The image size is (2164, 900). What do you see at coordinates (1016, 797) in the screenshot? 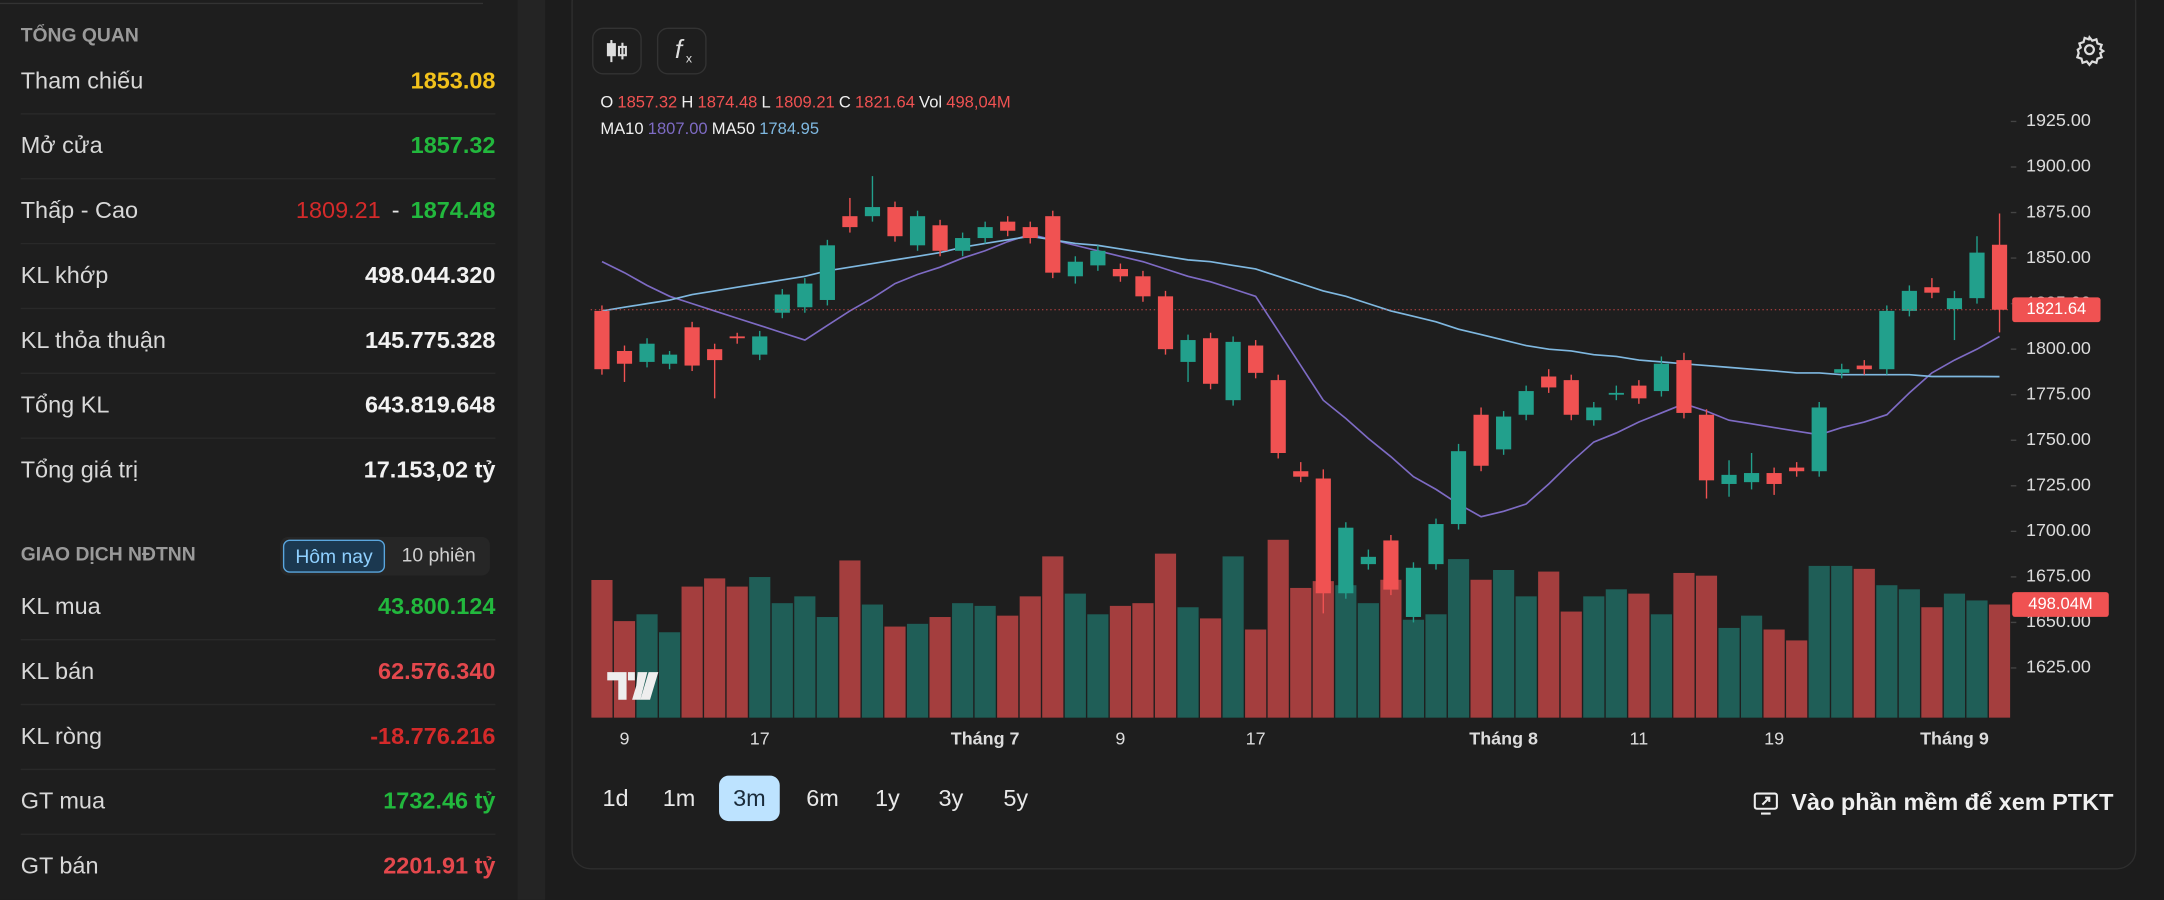
I see `range-button: 5y` at bounding box center [1016, 797].